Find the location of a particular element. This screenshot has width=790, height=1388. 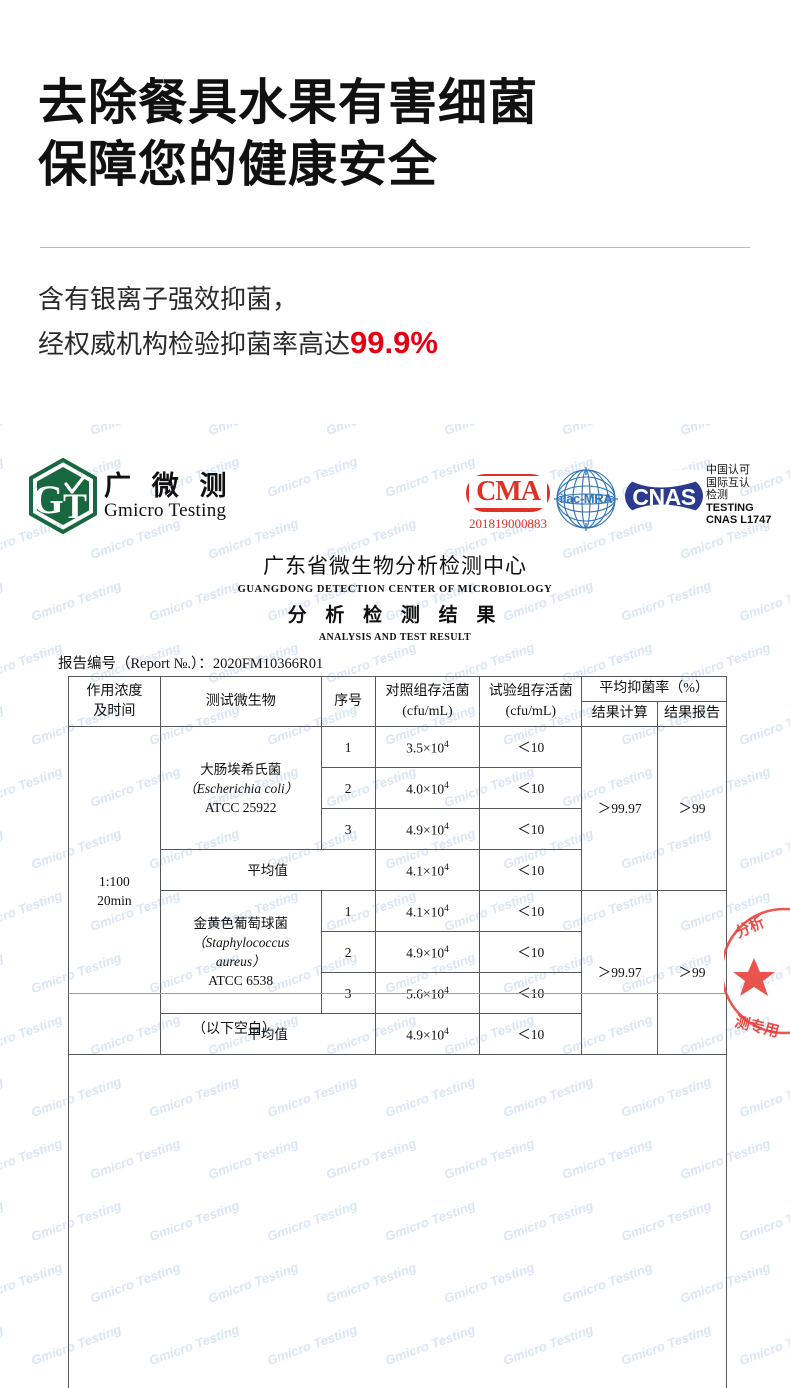

col-header-concentration: 作用浓度 及时间 is located at coordinates (114, 701).